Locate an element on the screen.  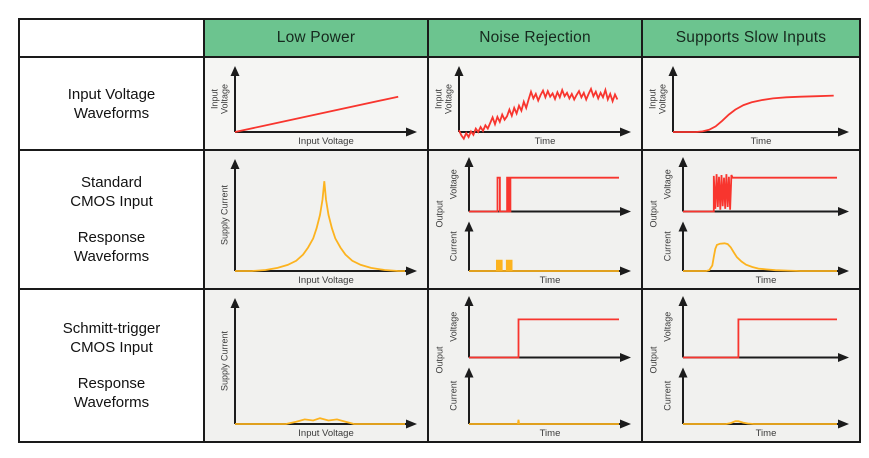
chart-standard-cmos-noise-rejection: Voltage Current Output Time is located at coordinates (536, 220).